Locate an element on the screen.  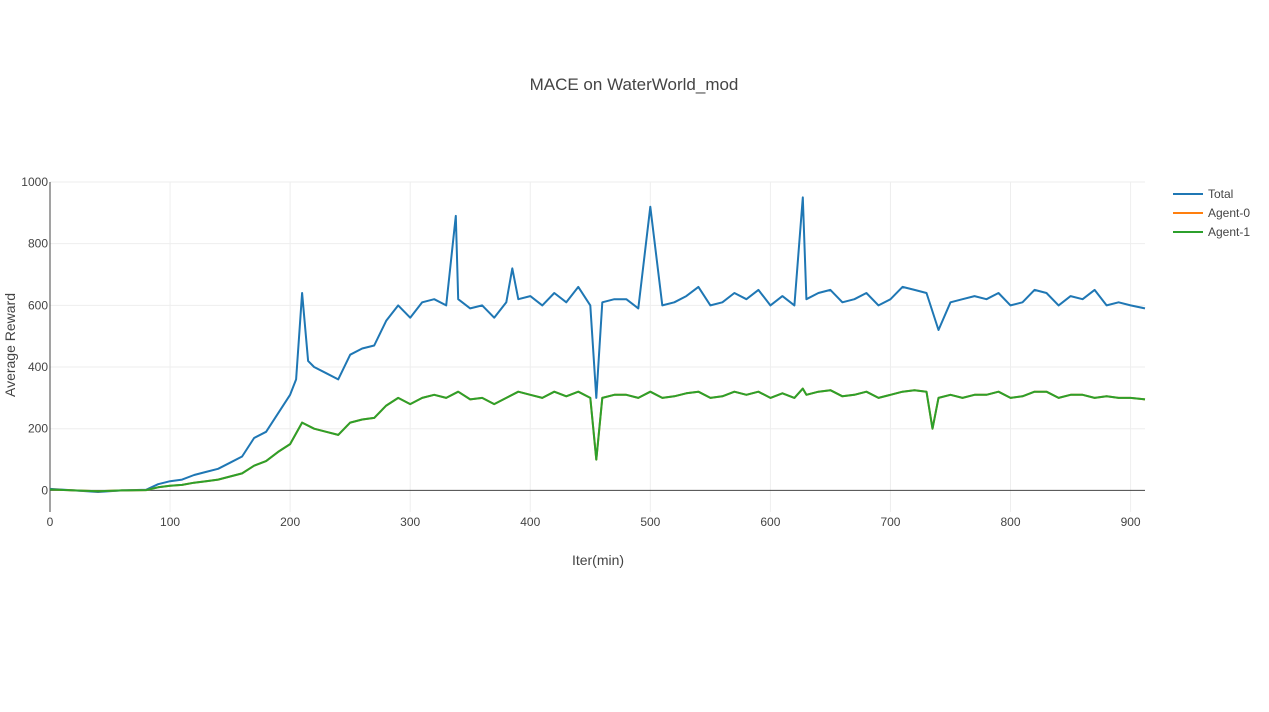
x-tick-label: 500 is located at coordinates (650, 522).